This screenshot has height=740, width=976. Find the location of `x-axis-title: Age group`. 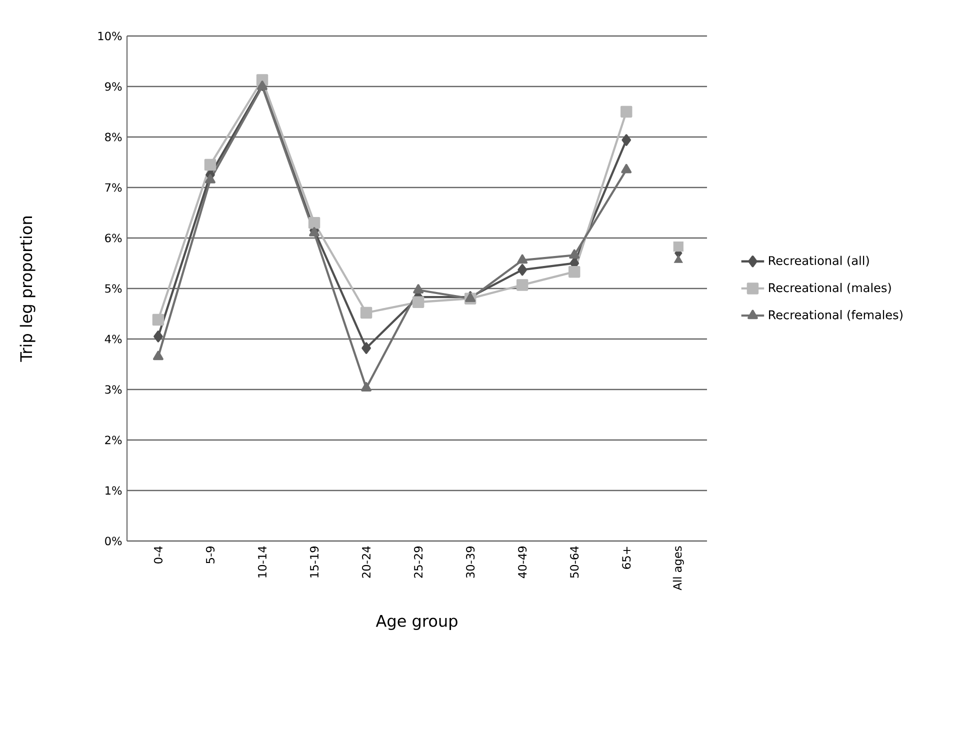

x-axis-title: Age group is located at coordinates (417, 622).